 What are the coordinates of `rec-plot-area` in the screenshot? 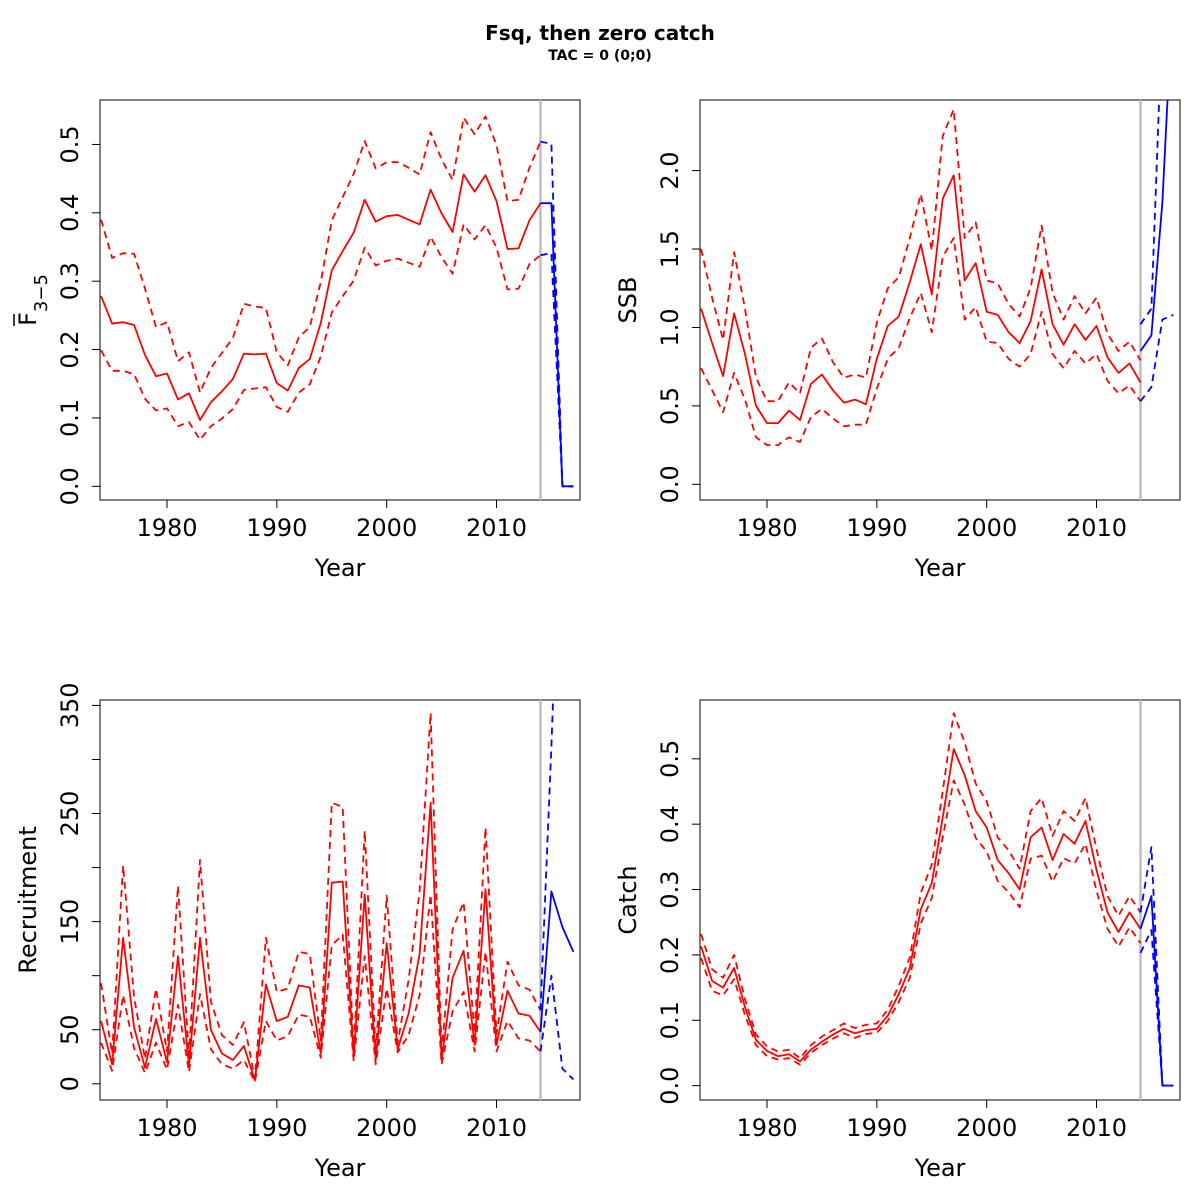 It's located at (337, 900).